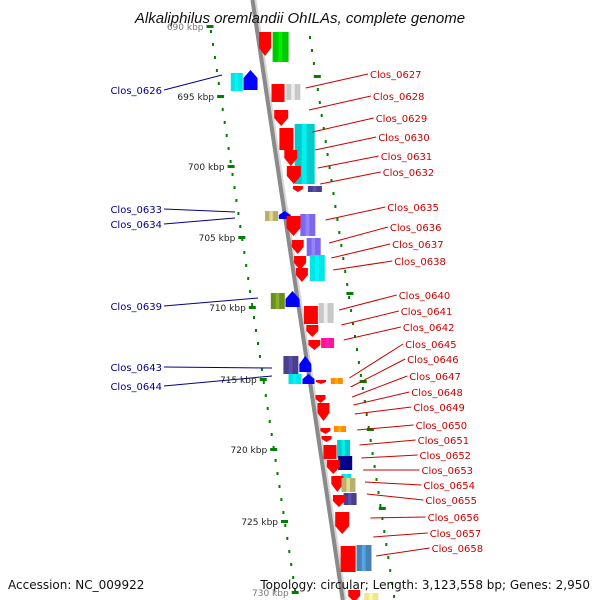 The height and width of the screenshot is (600, 600). Describe the element at coordinates (404, 138) in the screenshot. I see `gene-label-clos_0630: Clos_0630` at that location.